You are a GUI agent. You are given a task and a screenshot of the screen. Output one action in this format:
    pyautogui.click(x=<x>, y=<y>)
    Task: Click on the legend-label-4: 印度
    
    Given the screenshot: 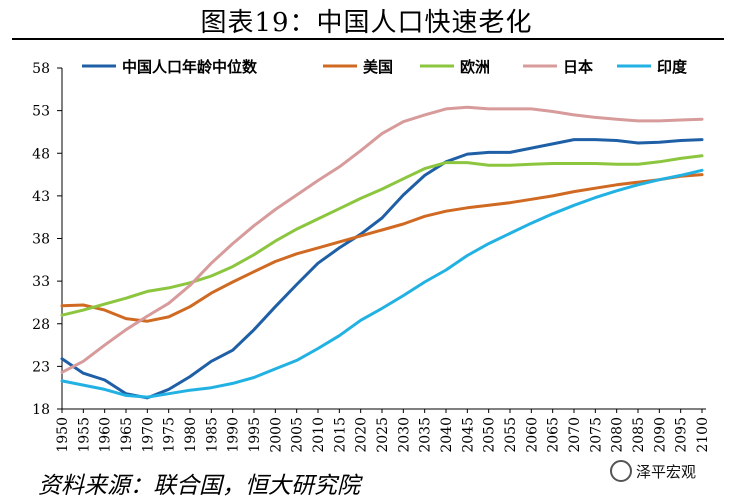 What is the action you would take?
    pyautogui.click(x=672, y=67)
    